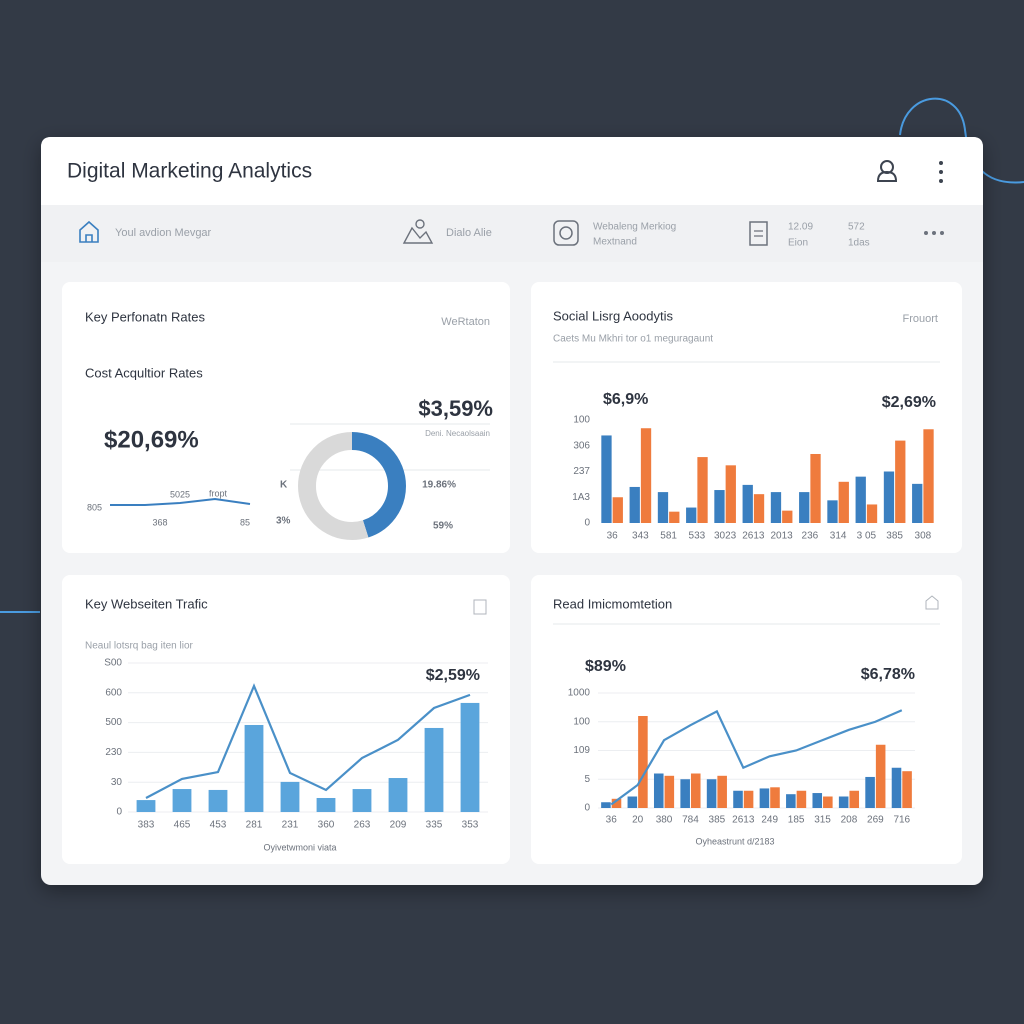 This screenshot has height=1024, width=1024. Describe the element at coordinates (867, 536) in the screenshot. I see `x-tick-label: 3 05` at that location.